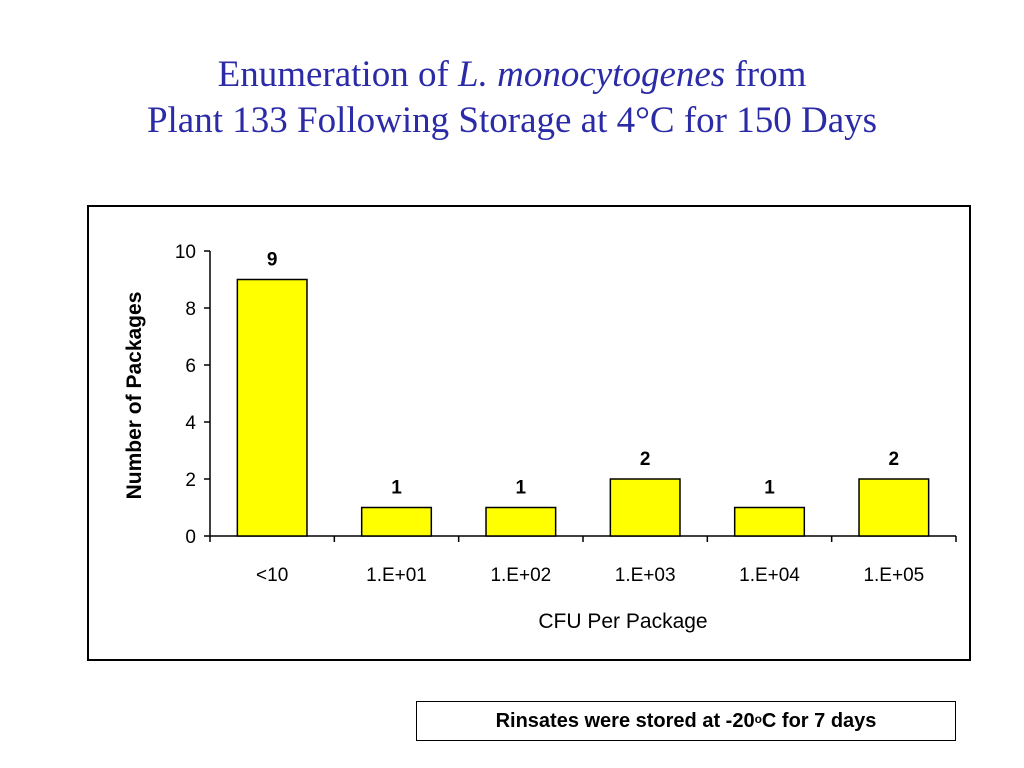 The width and height of the screenshot is (1024, 768). What do you see at coordinates (190, 366) in the screenshot?
I see `y-tick-label: 6` at bounding box center [190, 366].